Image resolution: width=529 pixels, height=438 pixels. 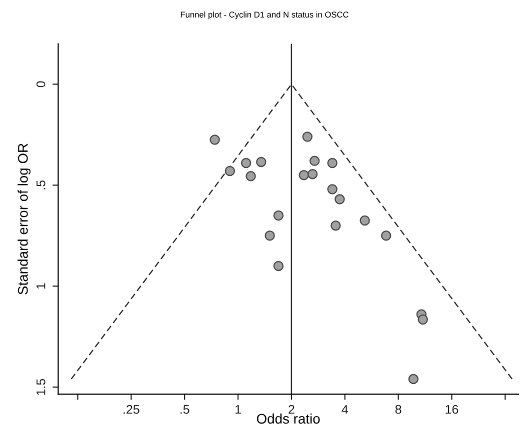 I want to click on chart-title: Funnel plot - Cyclin D1 and N status in OSCC, so click(x=264, y=15).